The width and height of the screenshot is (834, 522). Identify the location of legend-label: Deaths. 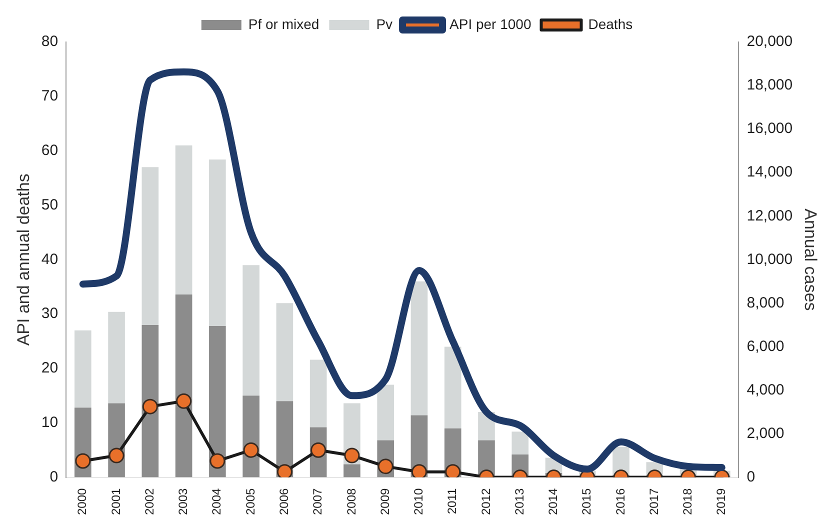
(610, 24).